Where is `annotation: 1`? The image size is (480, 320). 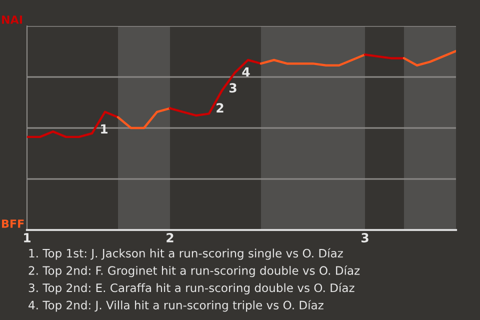
annotation: 1 is located at coordinates (104, 129).